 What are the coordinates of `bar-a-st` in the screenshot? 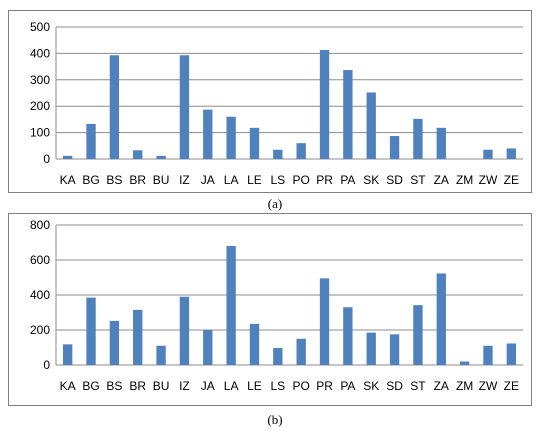 It's located at (418, 138).